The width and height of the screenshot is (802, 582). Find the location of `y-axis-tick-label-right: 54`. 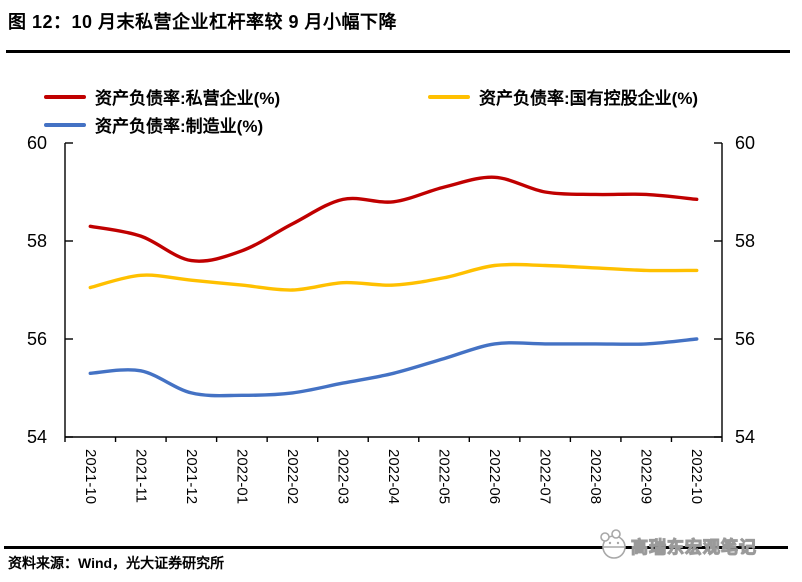

y-axis-tick-label-right: 54 is located at coordinates (745, 437).